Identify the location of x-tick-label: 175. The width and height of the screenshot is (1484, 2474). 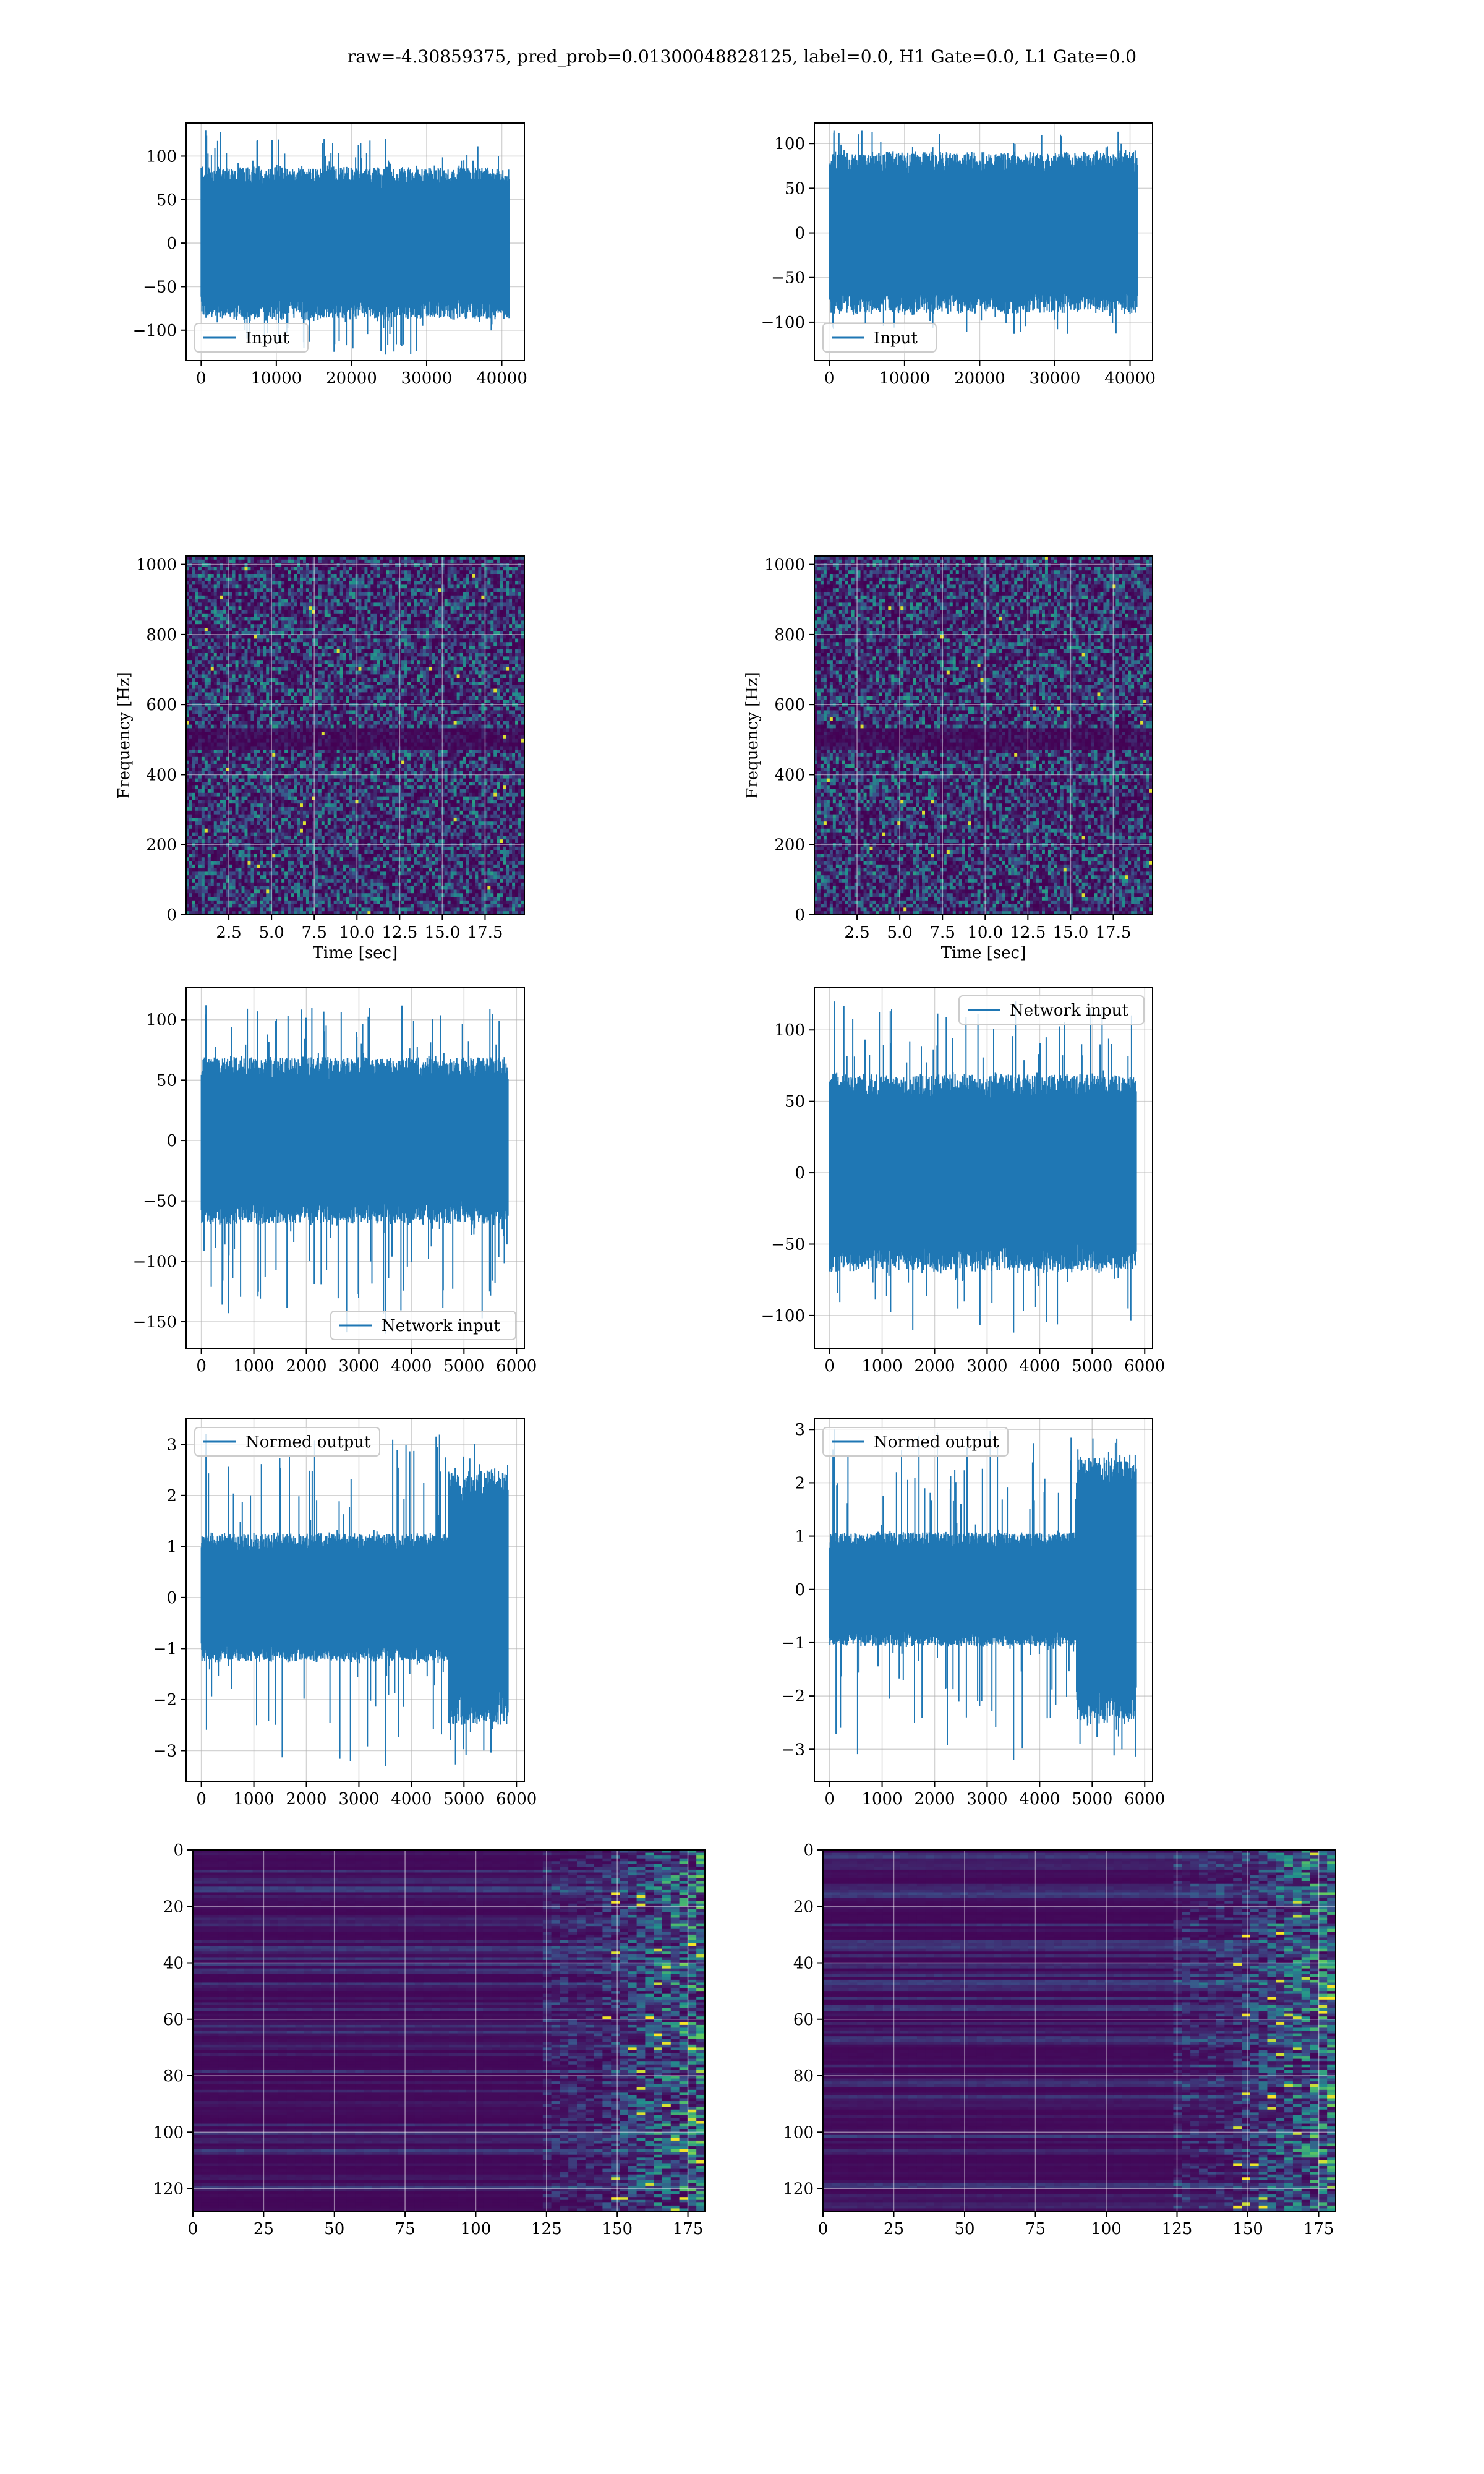
(688, 2229).